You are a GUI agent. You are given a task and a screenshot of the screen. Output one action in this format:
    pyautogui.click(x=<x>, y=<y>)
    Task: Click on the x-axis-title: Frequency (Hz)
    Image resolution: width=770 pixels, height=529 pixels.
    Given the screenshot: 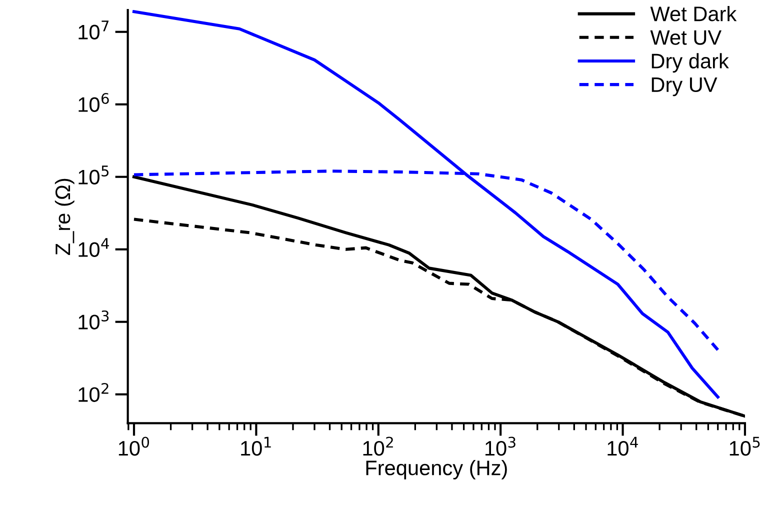 What is the action you would take?
    pyautogui.click(x=436, y=470)
    